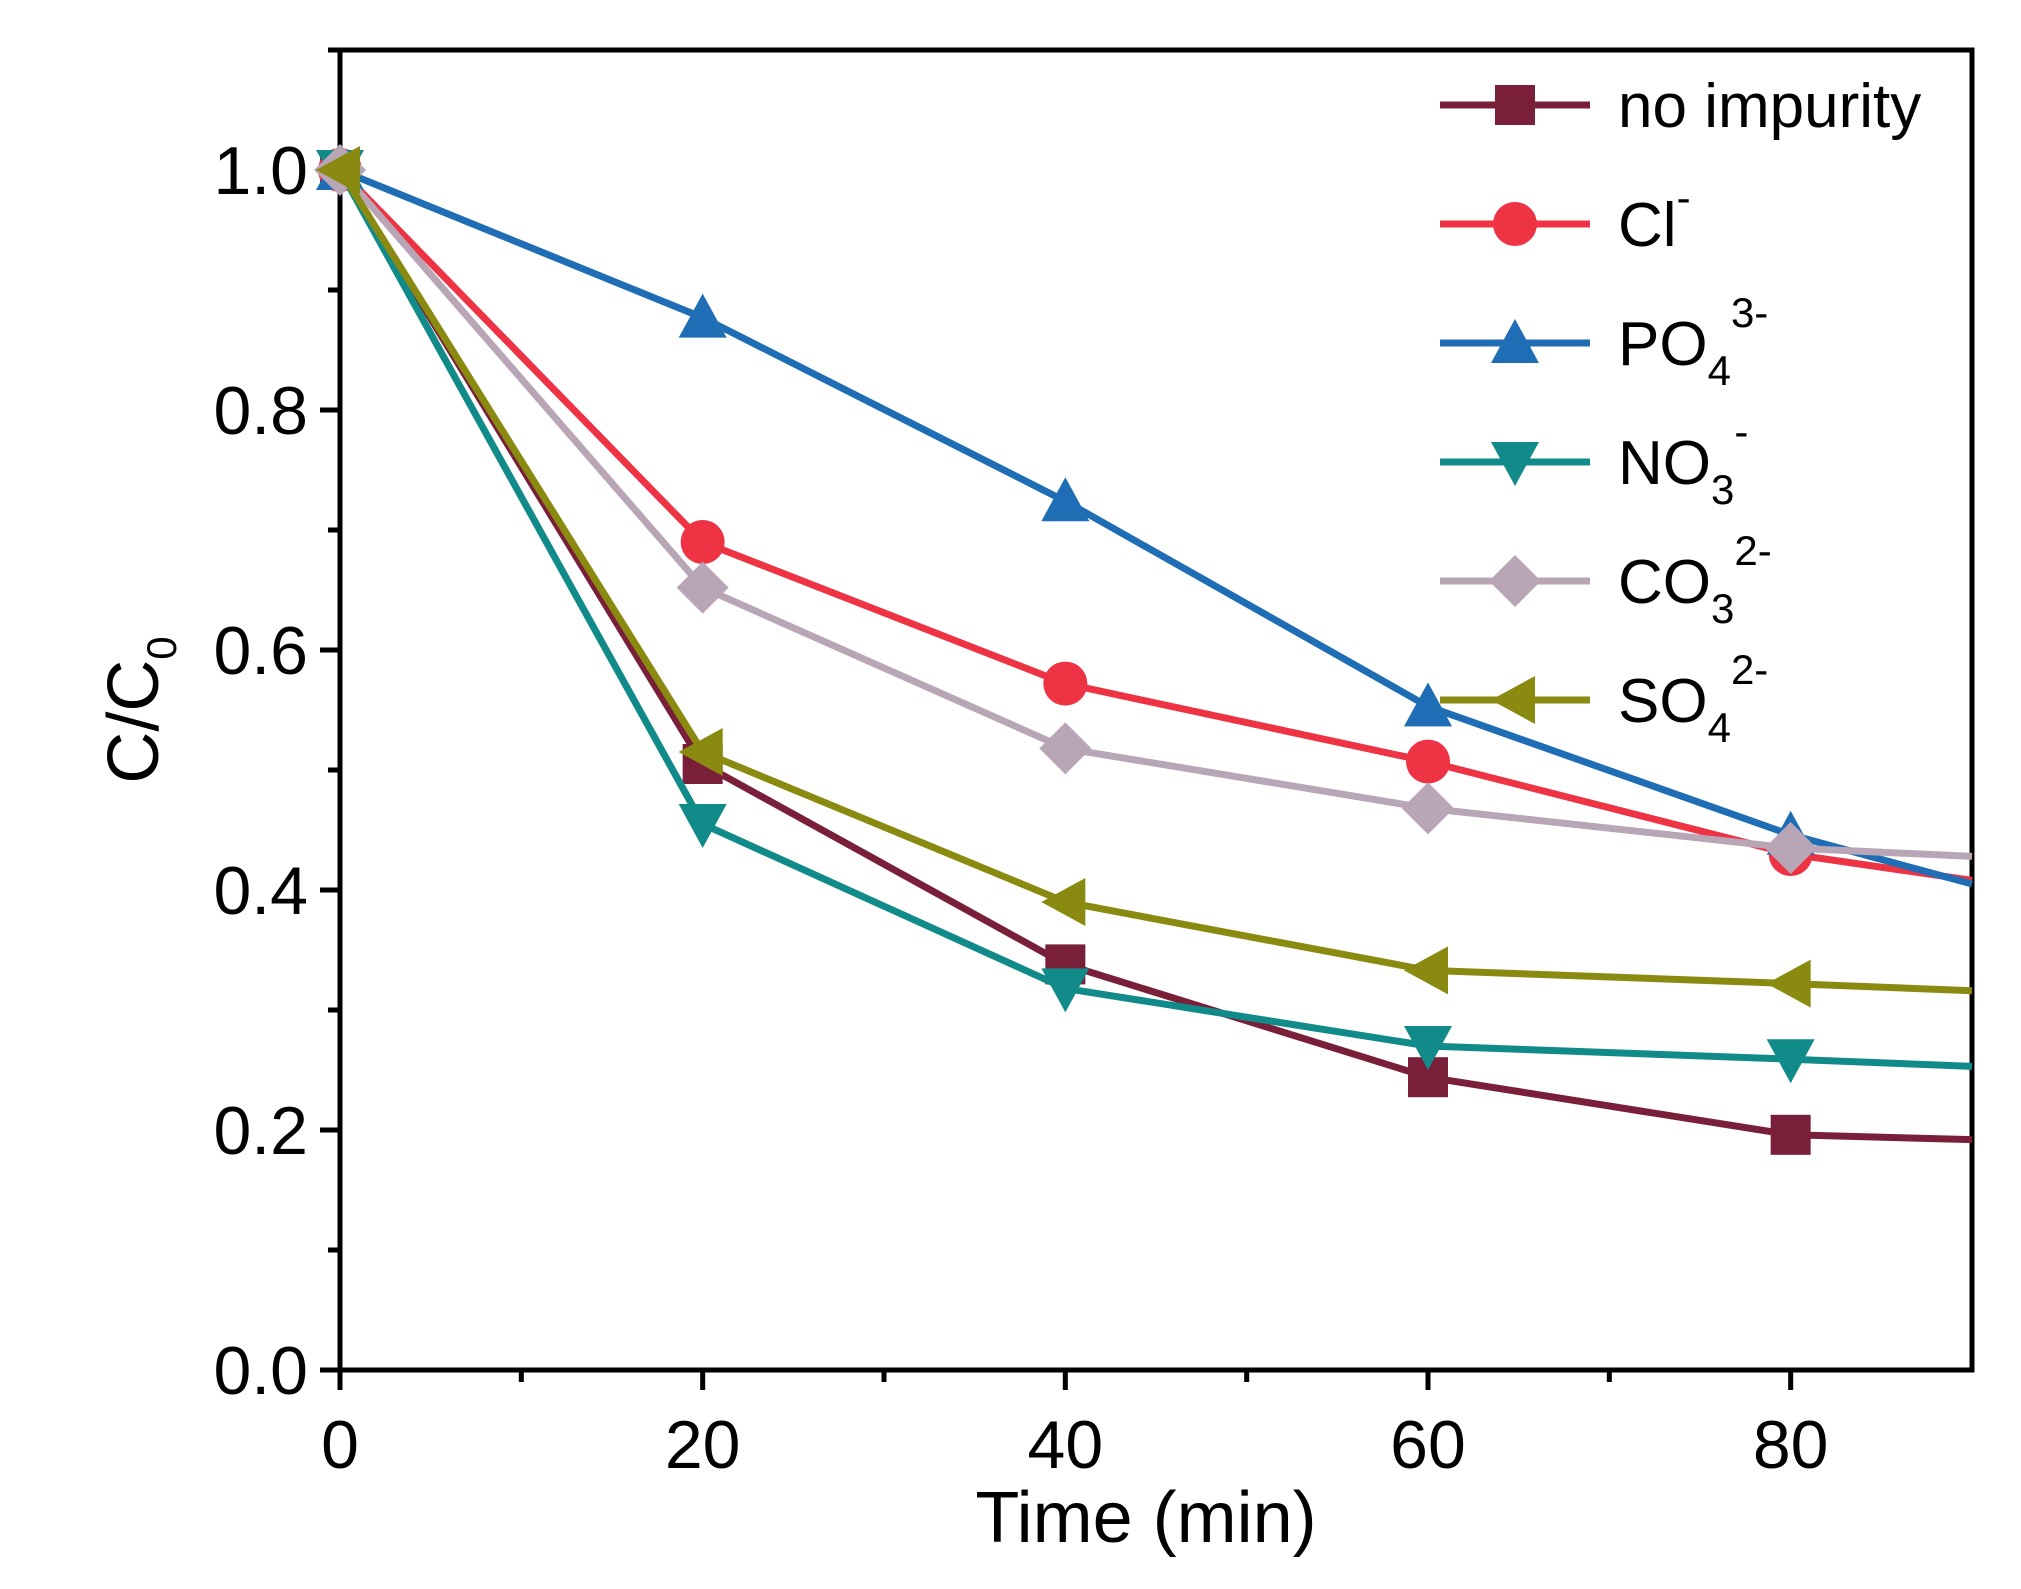 The image size is (2021, 1589). I want to click on legend-entry: no impurity, so click(1680, 106).